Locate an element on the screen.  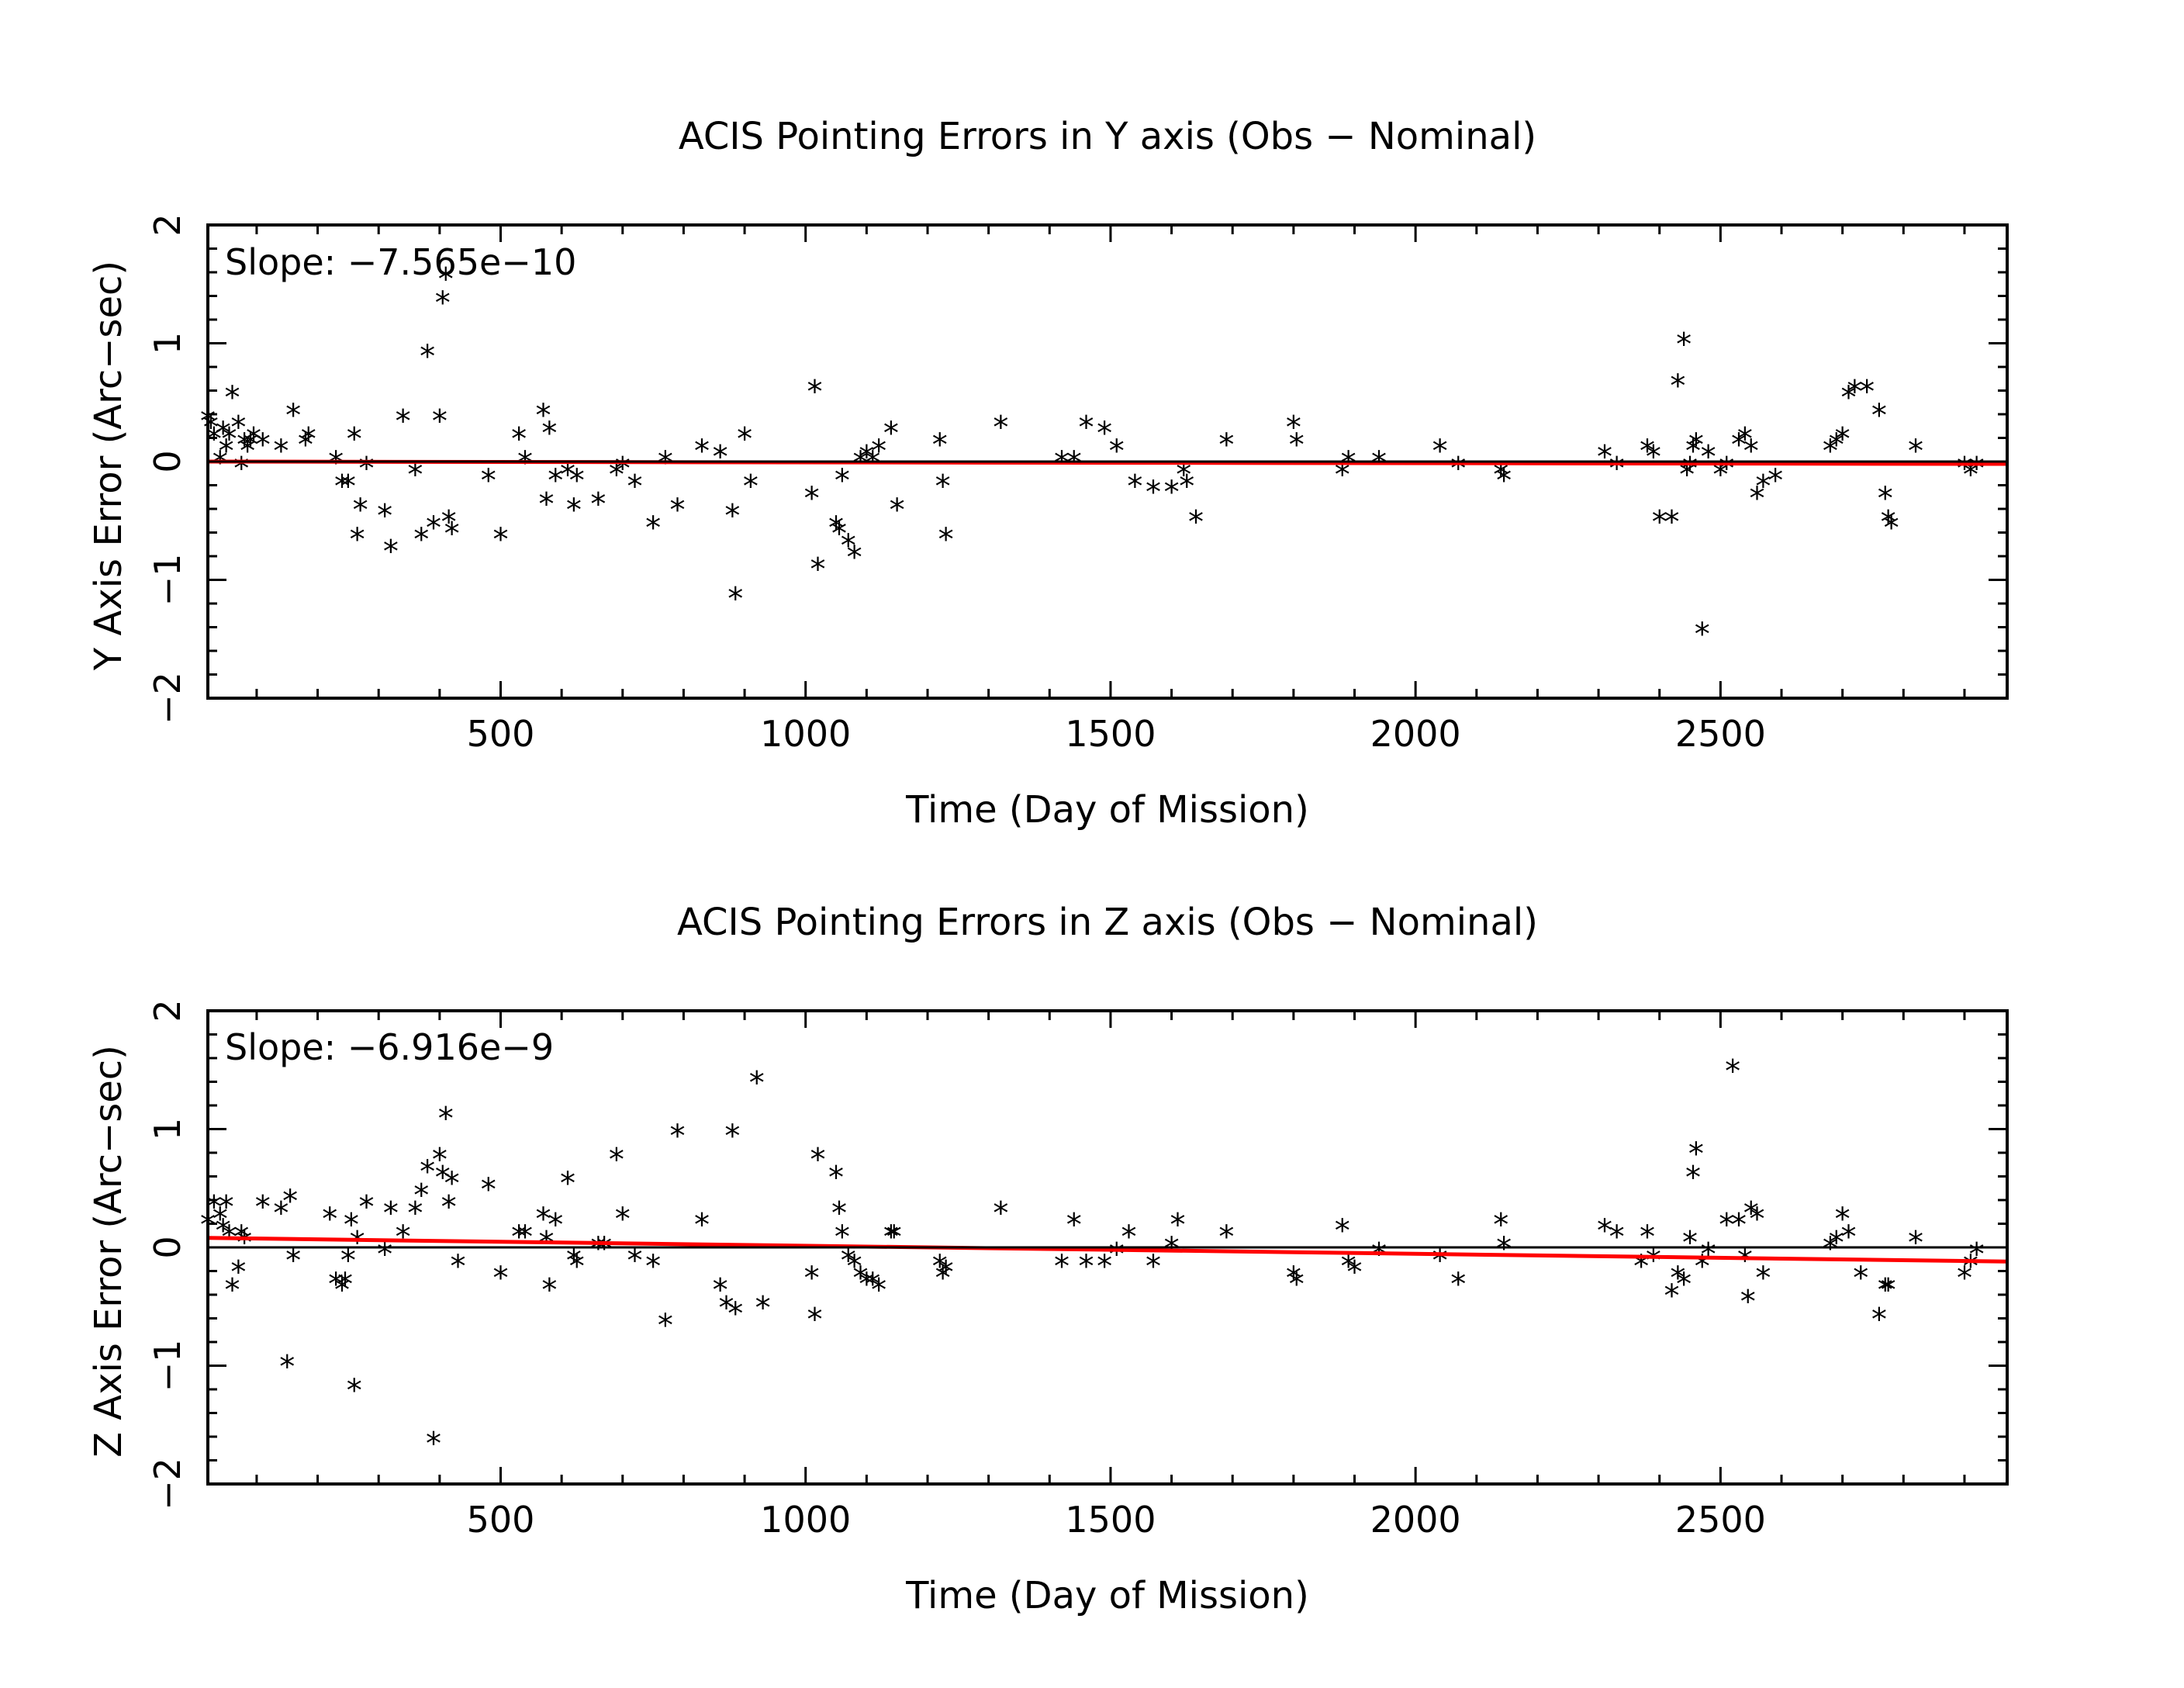
x-tick-label: 2500 is located at coordinates (1720, 734).